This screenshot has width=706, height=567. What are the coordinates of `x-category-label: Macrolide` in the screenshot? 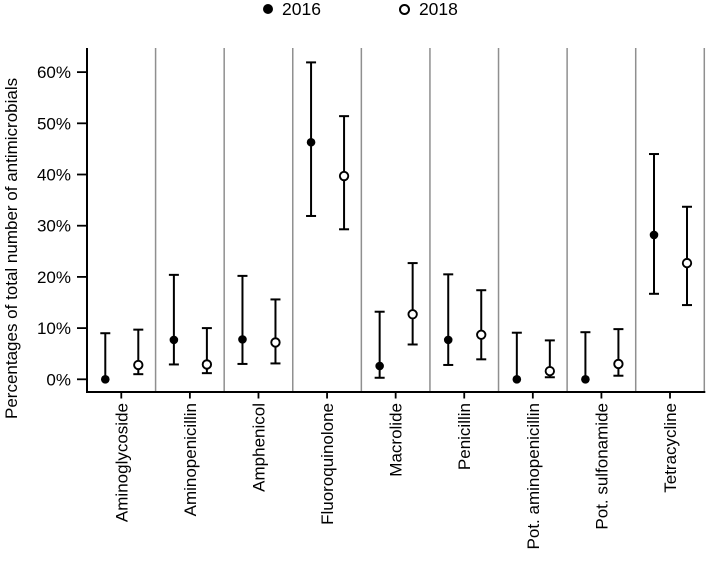 It's located at (396, 440).